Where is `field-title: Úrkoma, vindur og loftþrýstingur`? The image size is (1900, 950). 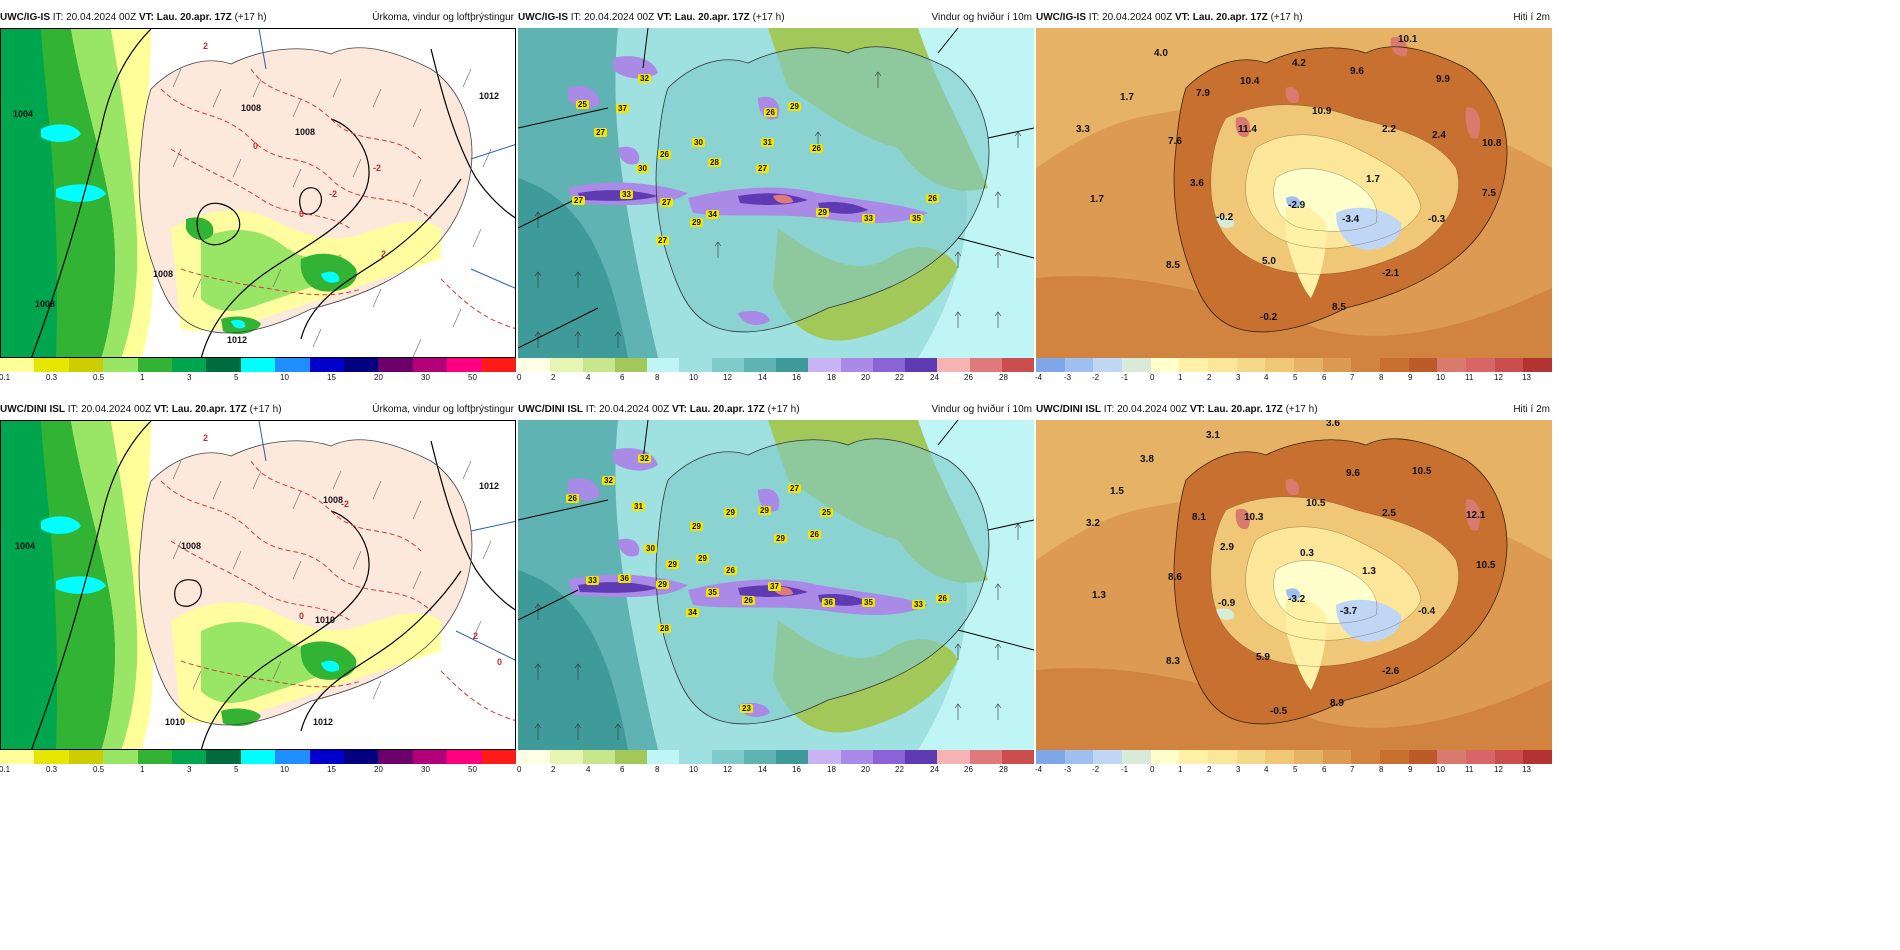 field-title: Úrkoma, vindur og loftþrýstingur is located at coordinates (443, 409).